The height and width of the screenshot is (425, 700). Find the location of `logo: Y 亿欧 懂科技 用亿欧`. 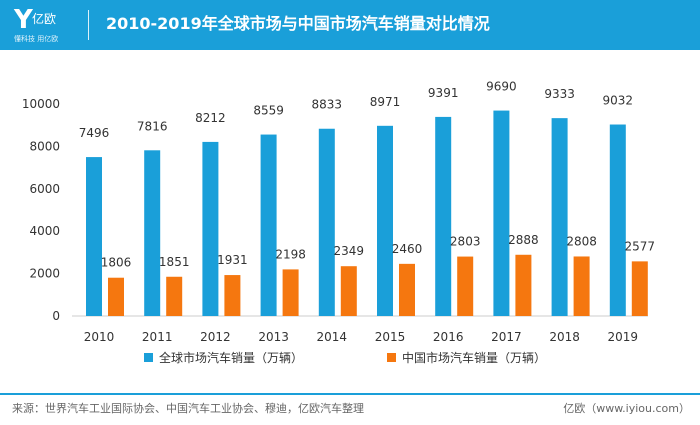

logo: Y 亿欧 懂科技 用亿欧 is located at coordinates (47, 26).